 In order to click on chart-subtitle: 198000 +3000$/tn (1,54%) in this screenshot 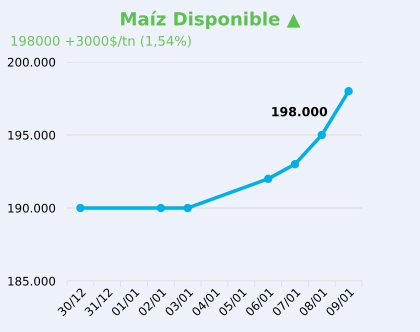, I will do `click(101, 42)`.